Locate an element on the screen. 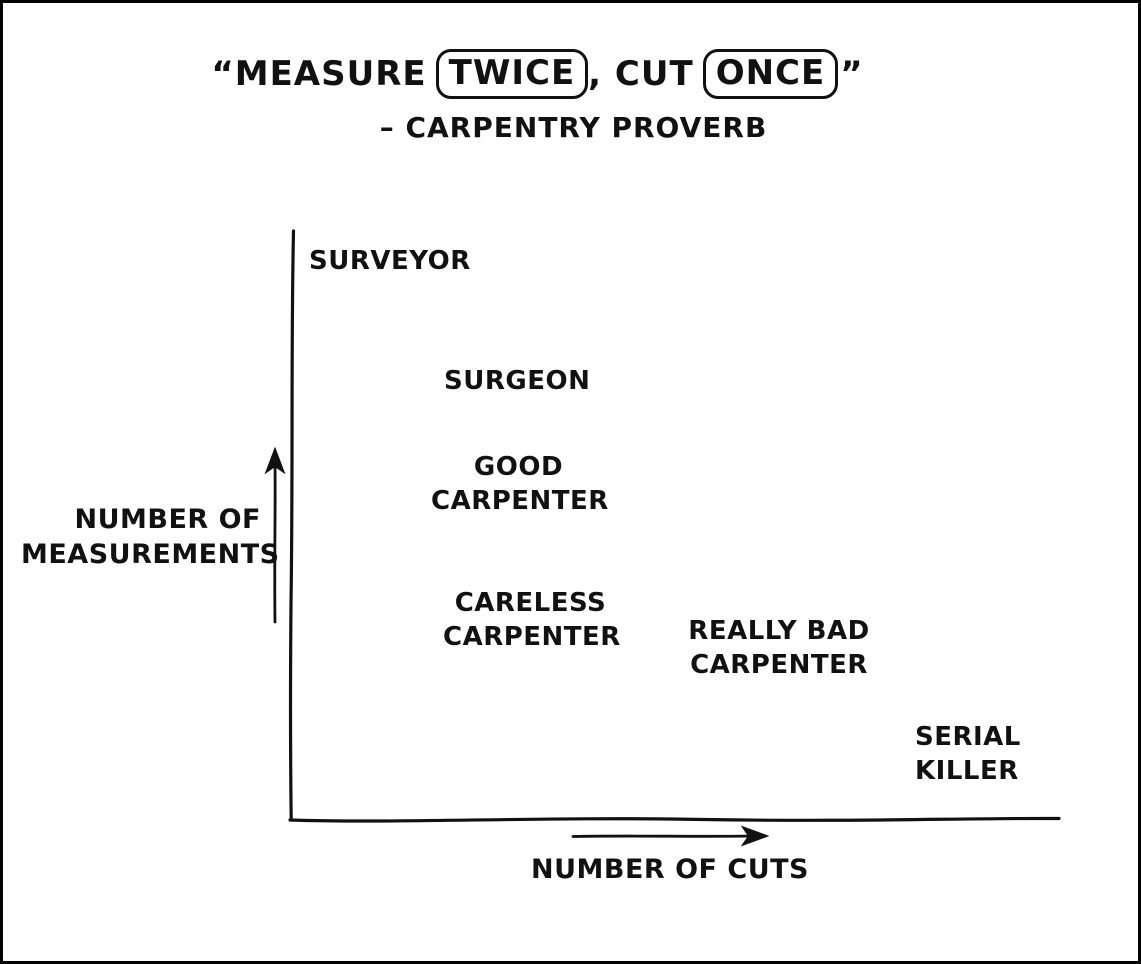 The width and height of the screenshot is (1141, 964). data-label-really-bad-carpenter: REALLY BAD CARPENTER is located at coordinates (779, 648).